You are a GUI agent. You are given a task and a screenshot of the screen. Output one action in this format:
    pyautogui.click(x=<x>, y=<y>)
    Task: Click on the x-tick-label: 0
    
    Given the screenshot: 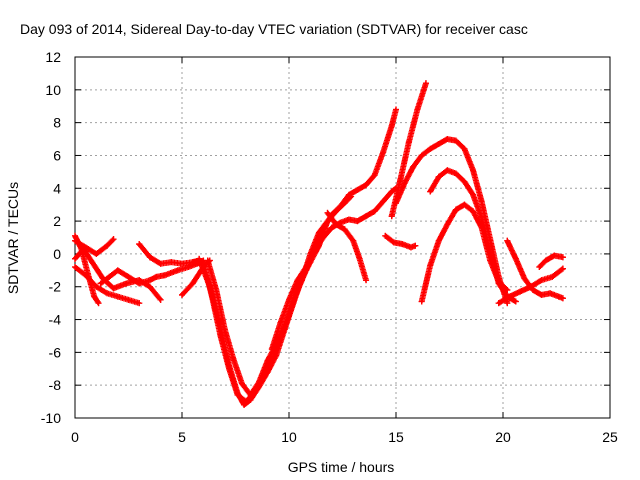 What is the action you would take?
    pyautogui.click(x=75, y=437)
    